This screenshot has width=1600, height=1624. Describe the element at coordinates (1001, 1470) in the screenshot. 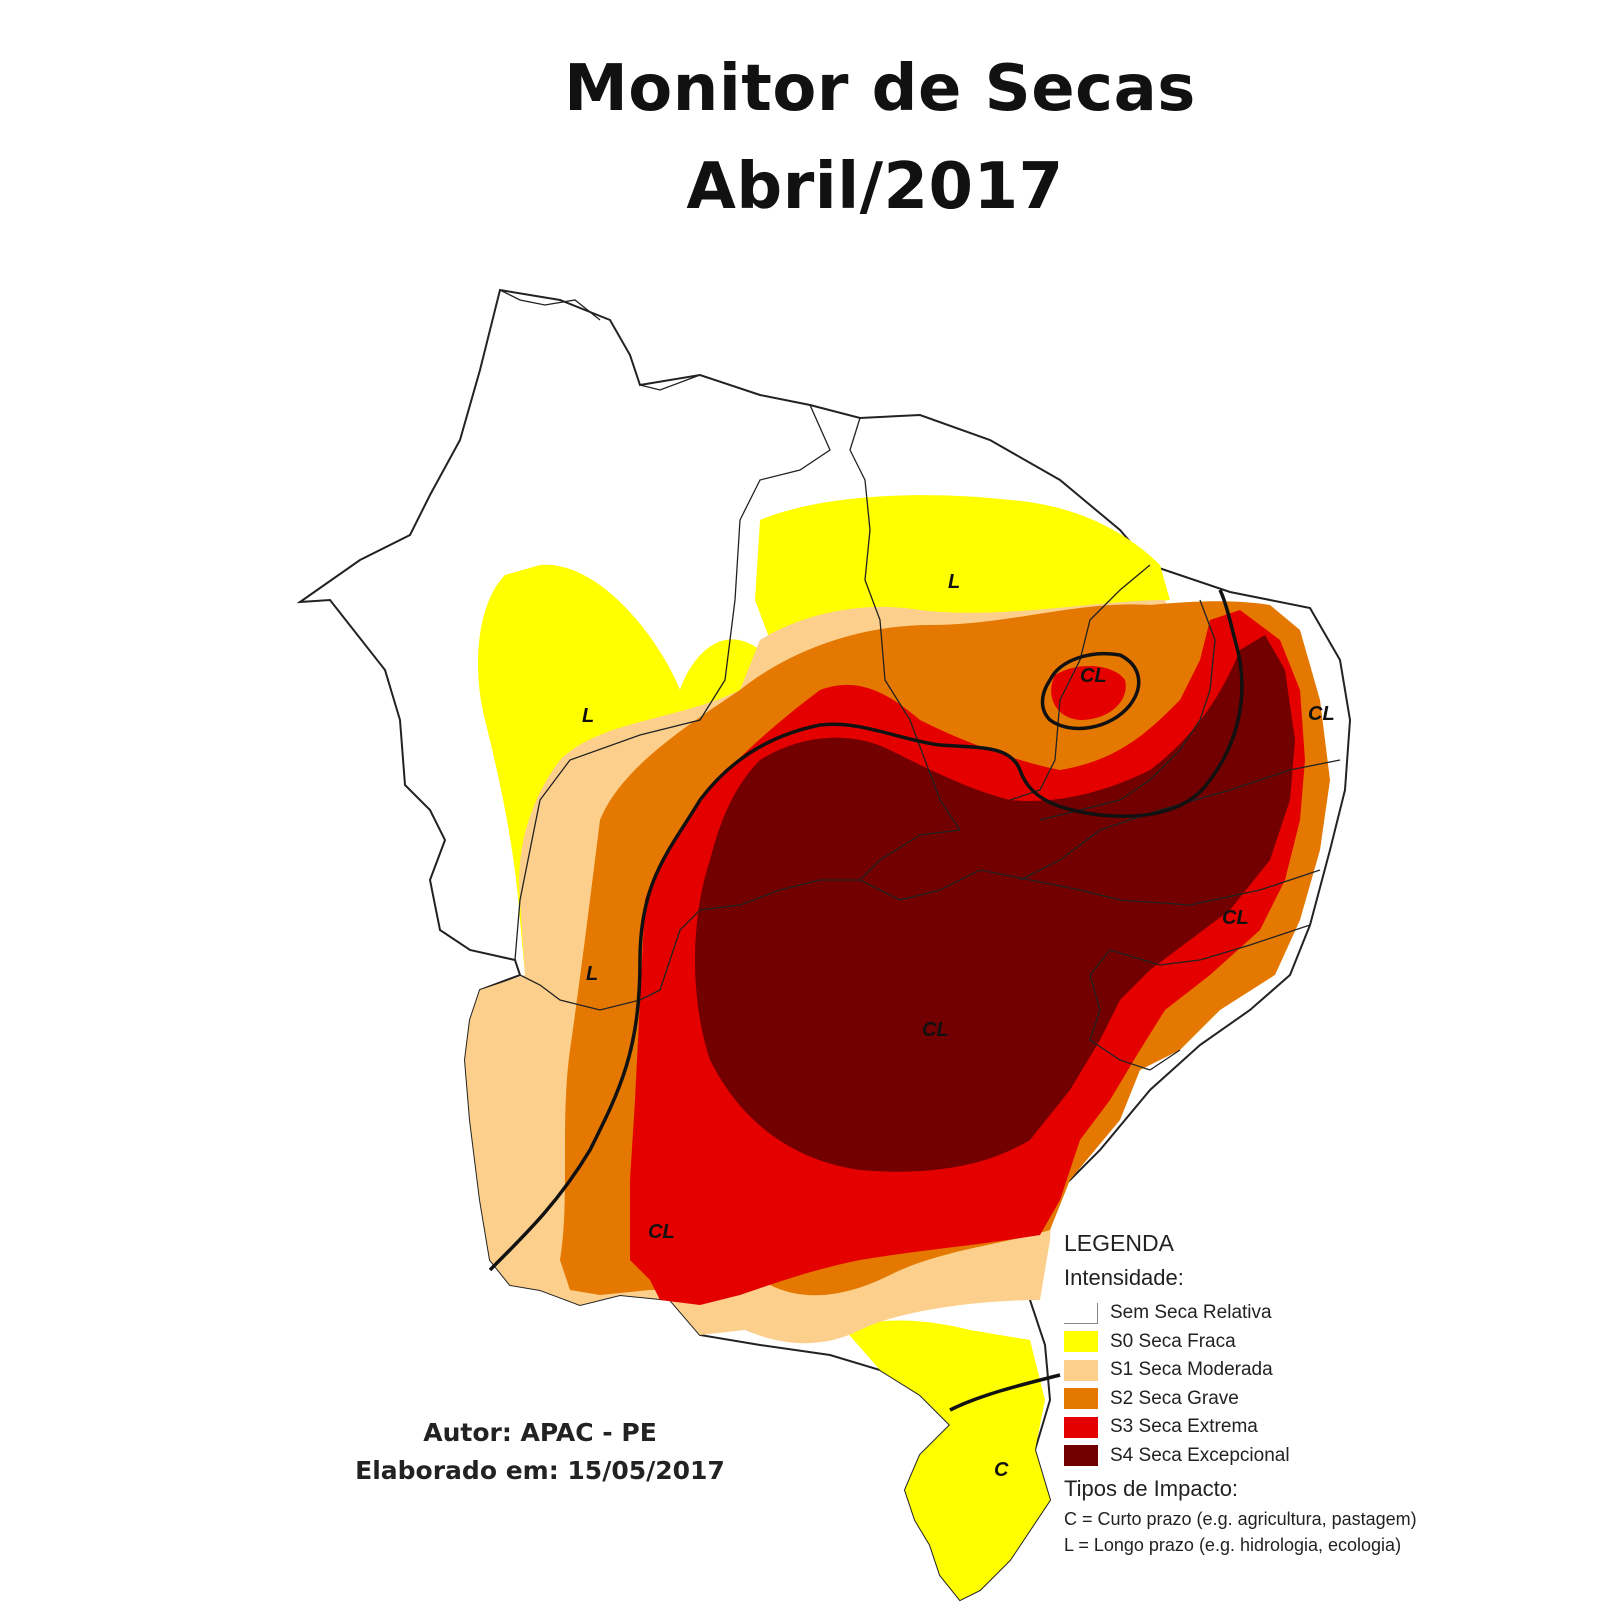

I see `map-label: C` at that location.